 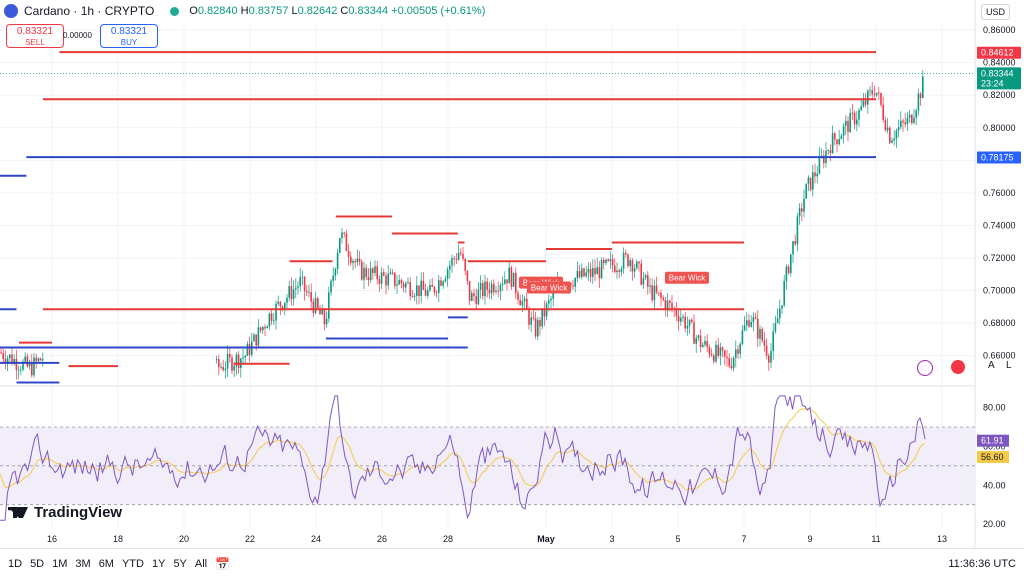 What do you see at coordinates (223, 564) in the screenshot?
I see `calendar-icon: 📅` at bounding box center [223, 564].